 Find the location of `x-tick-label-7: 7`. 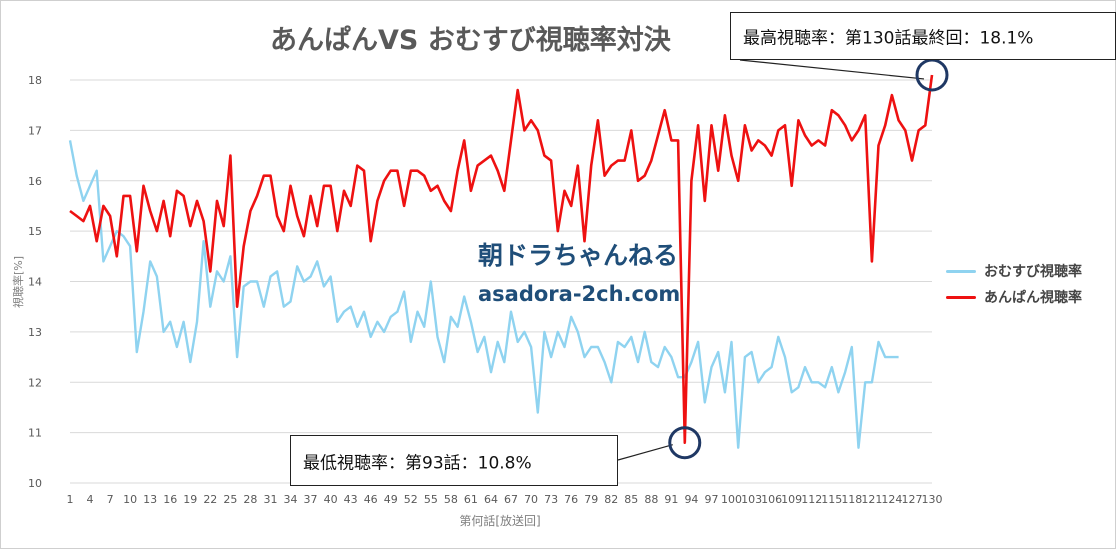

x-tick-label-7: 7 is located at coordinates (110, 499).